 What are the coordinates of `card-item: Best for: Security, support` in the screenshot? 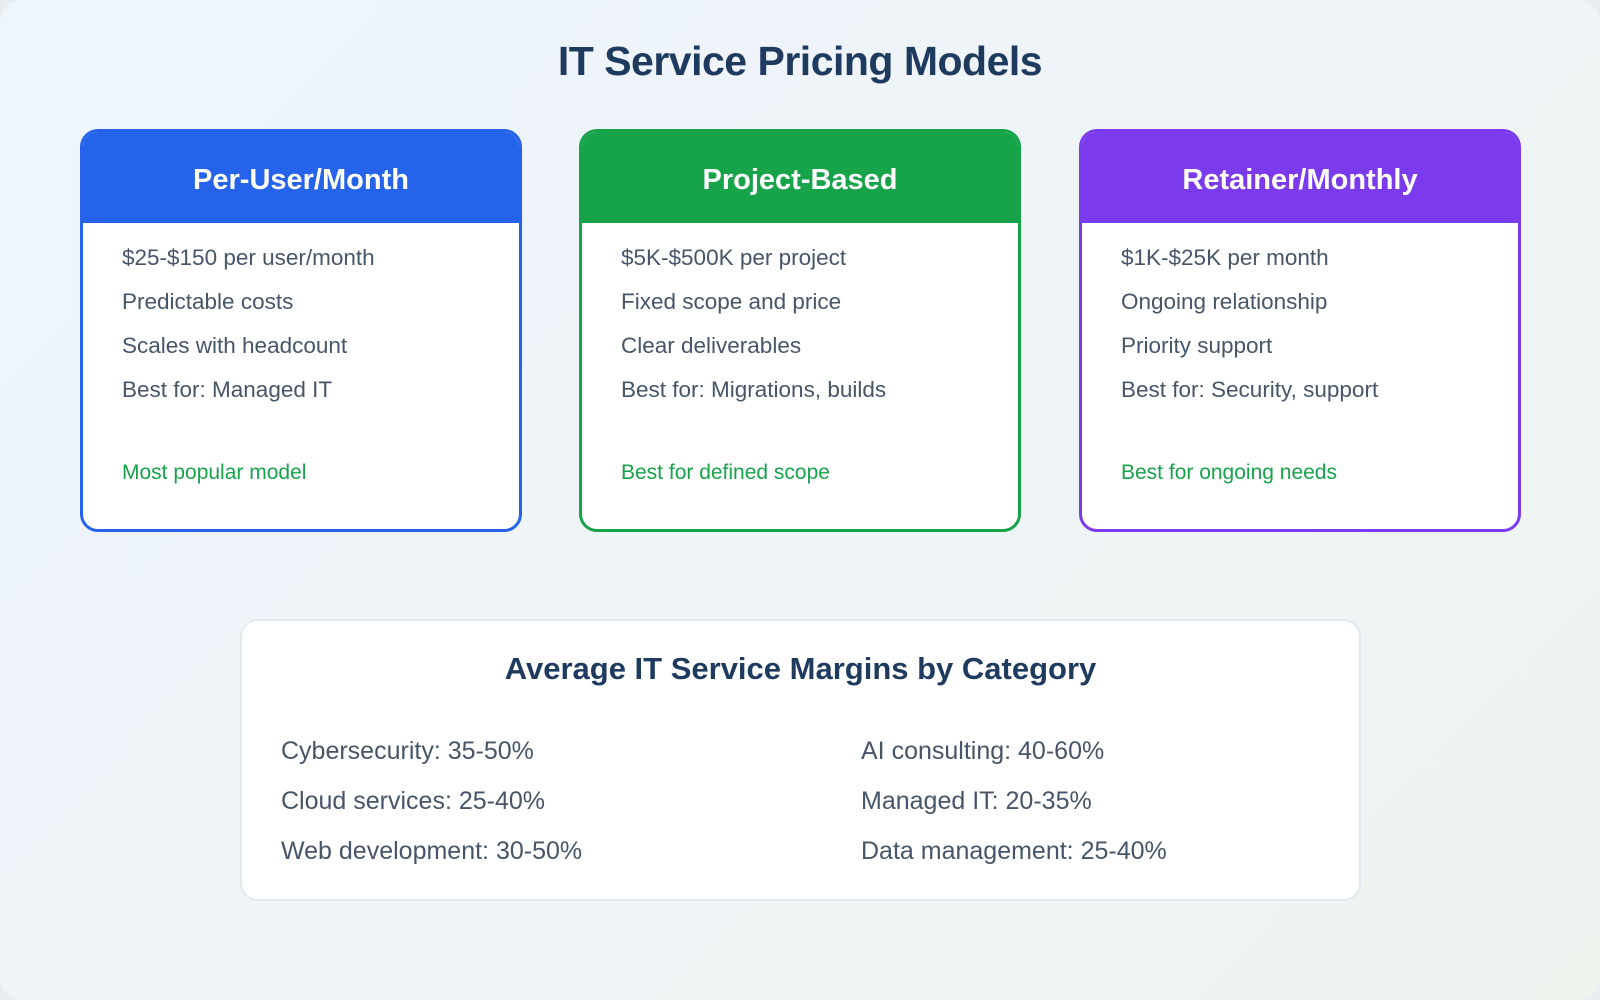 It's located at (1250, 389).